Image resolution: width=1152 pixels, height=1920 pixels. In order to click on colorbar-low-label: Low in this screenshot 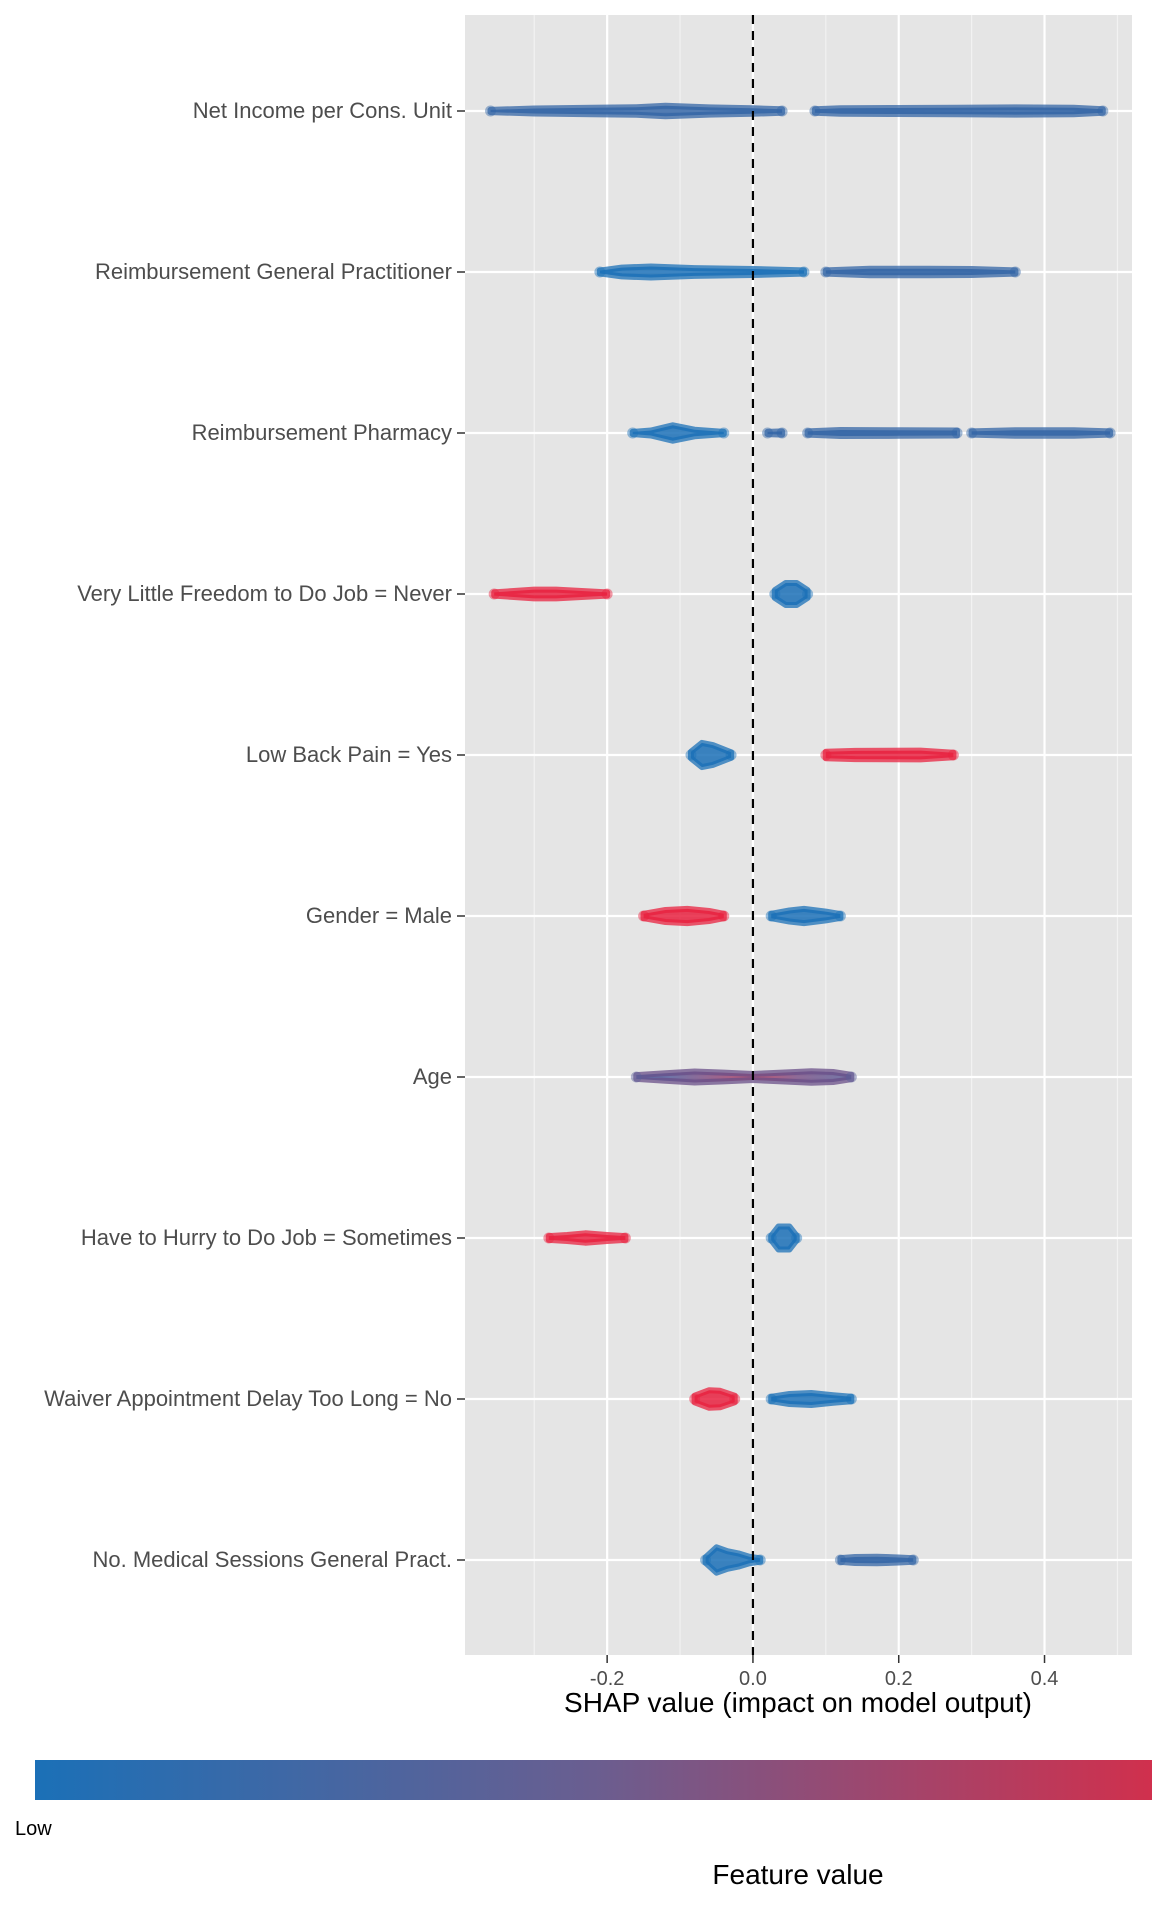, I will do `click(33, 1829)`.